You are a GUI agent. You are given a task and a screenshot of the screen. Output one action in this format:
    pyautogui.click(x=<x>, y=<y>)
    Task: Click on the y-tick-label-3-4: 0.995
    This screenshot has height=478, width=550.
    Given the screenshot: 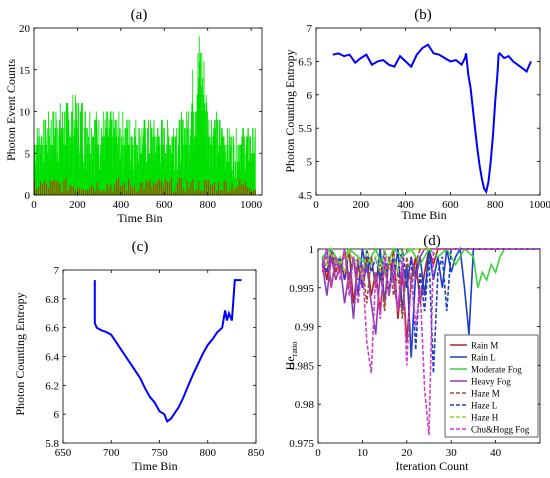 What is the action you would take?
    pyautogui.click(x=301, y=289)
    